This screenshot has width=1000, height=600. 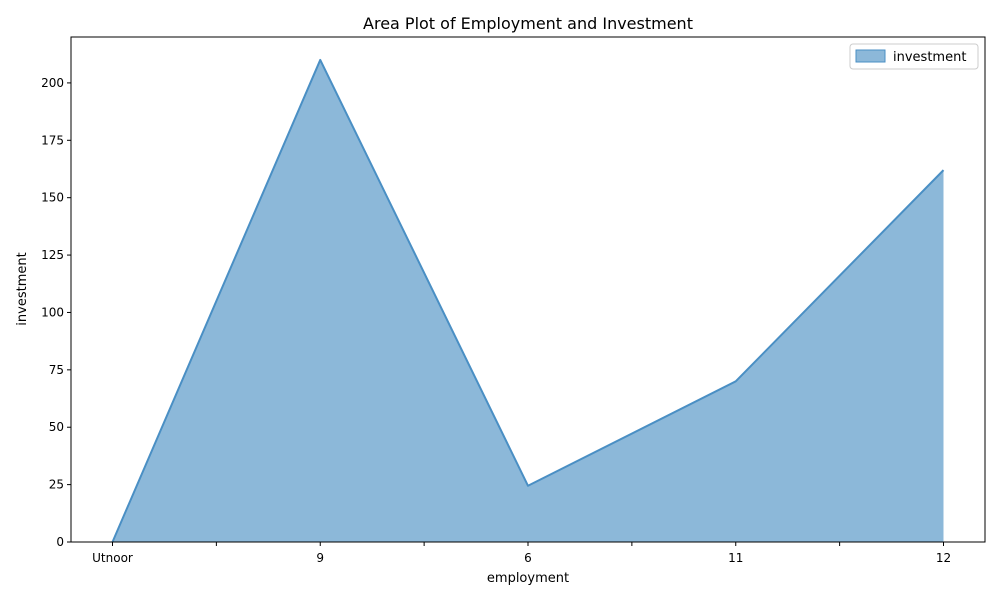 I want to click on y-tick-label: 75, so click(x=56, y=370).